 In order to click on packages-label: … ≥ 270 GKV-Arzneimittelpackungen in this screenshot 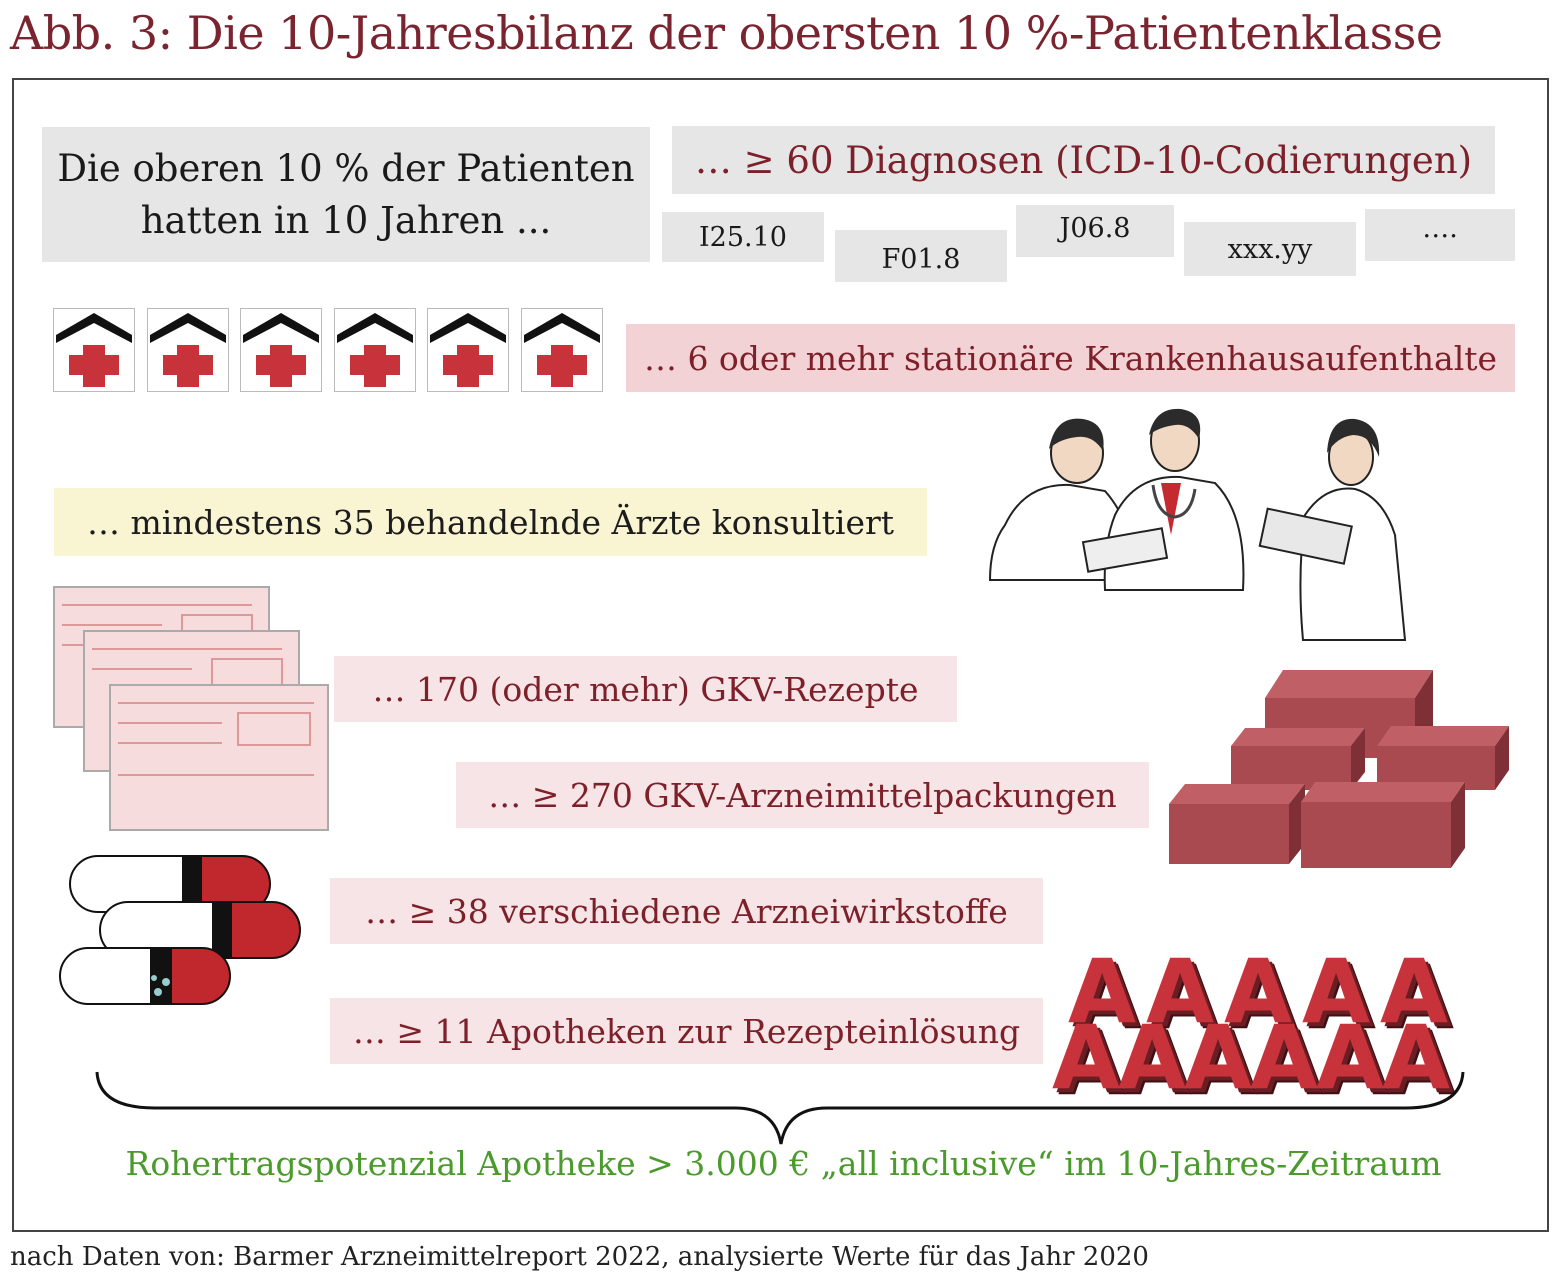, I will do `click(802, 795)`.